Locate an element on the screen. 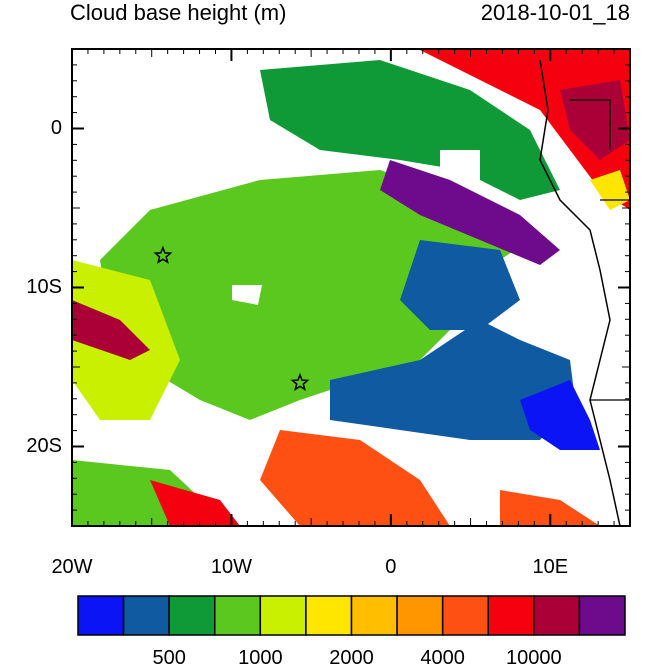 The height and width of the screenshot is (670, 650). lat-tick-label: 20S is located at coordinates (44, 445).